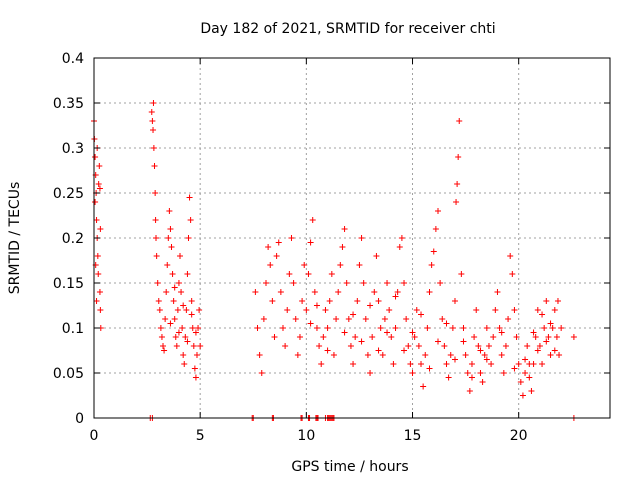  What do you see at coordinates (68, 374) in the screenshot?
I see `y-tick-label: 0.05` at bounding box center [68, 374].